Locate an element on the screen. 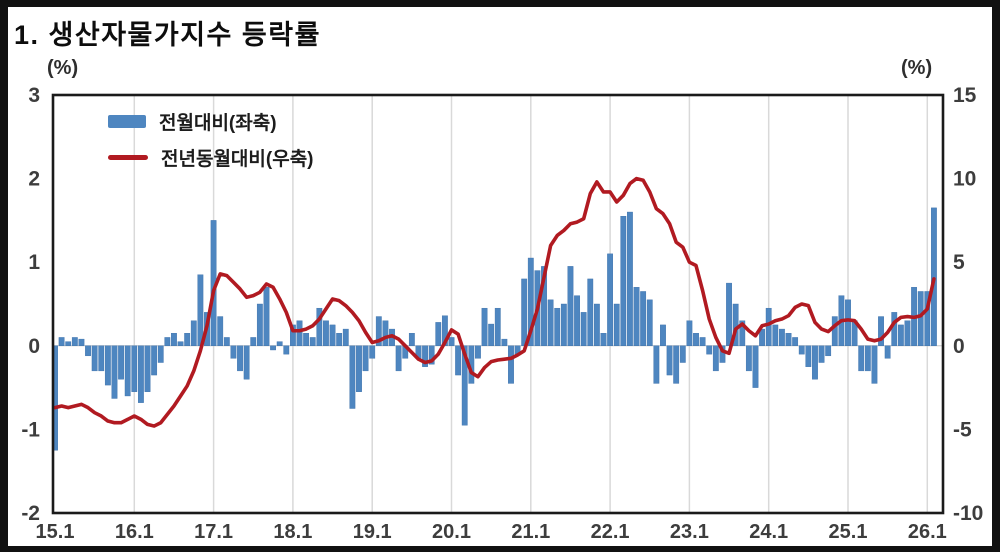 This screenshot has width=1000, height=552. x-tick-22.1: 22.1 is located at coordinates (610, 532).